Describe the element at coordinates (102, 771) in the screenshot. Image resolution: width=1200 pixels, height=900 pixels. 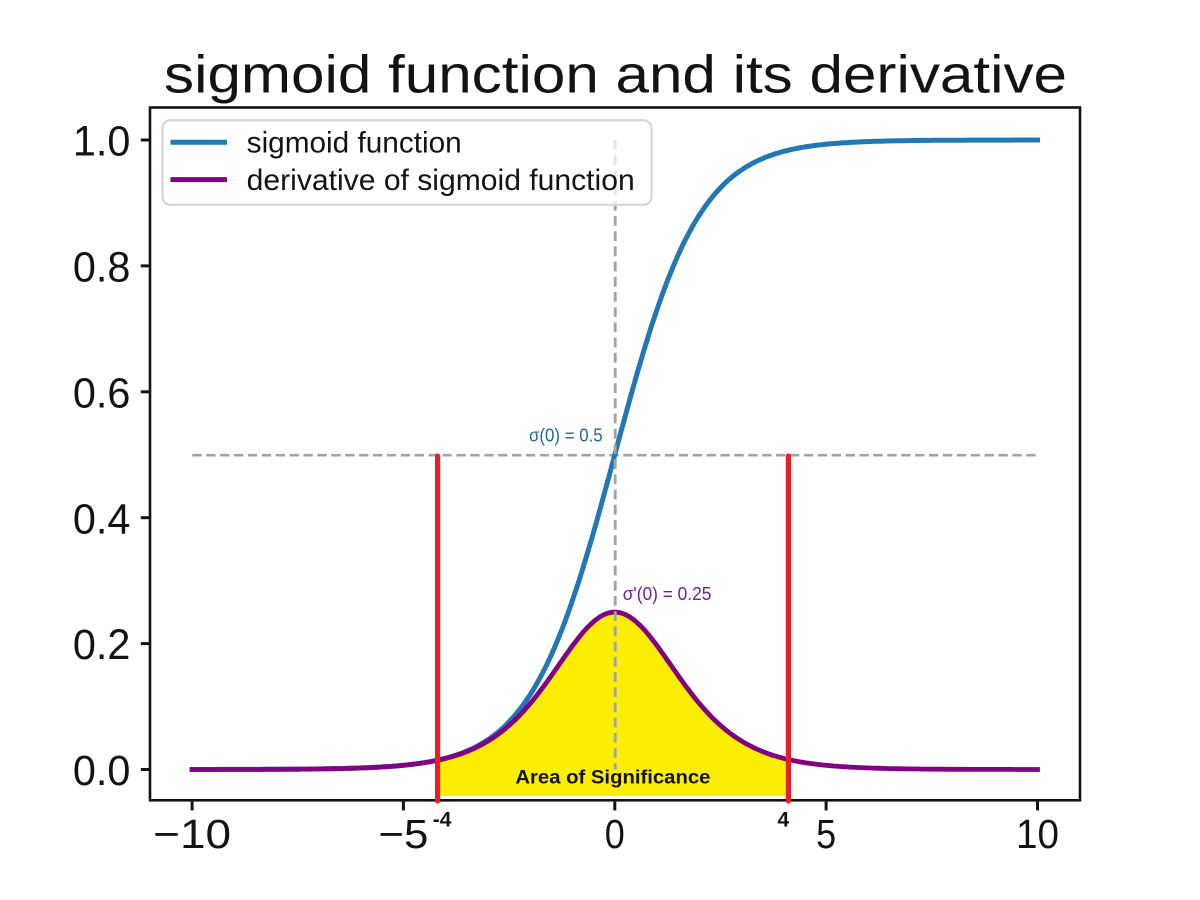
I see `svg-text: 0.0` at that location.